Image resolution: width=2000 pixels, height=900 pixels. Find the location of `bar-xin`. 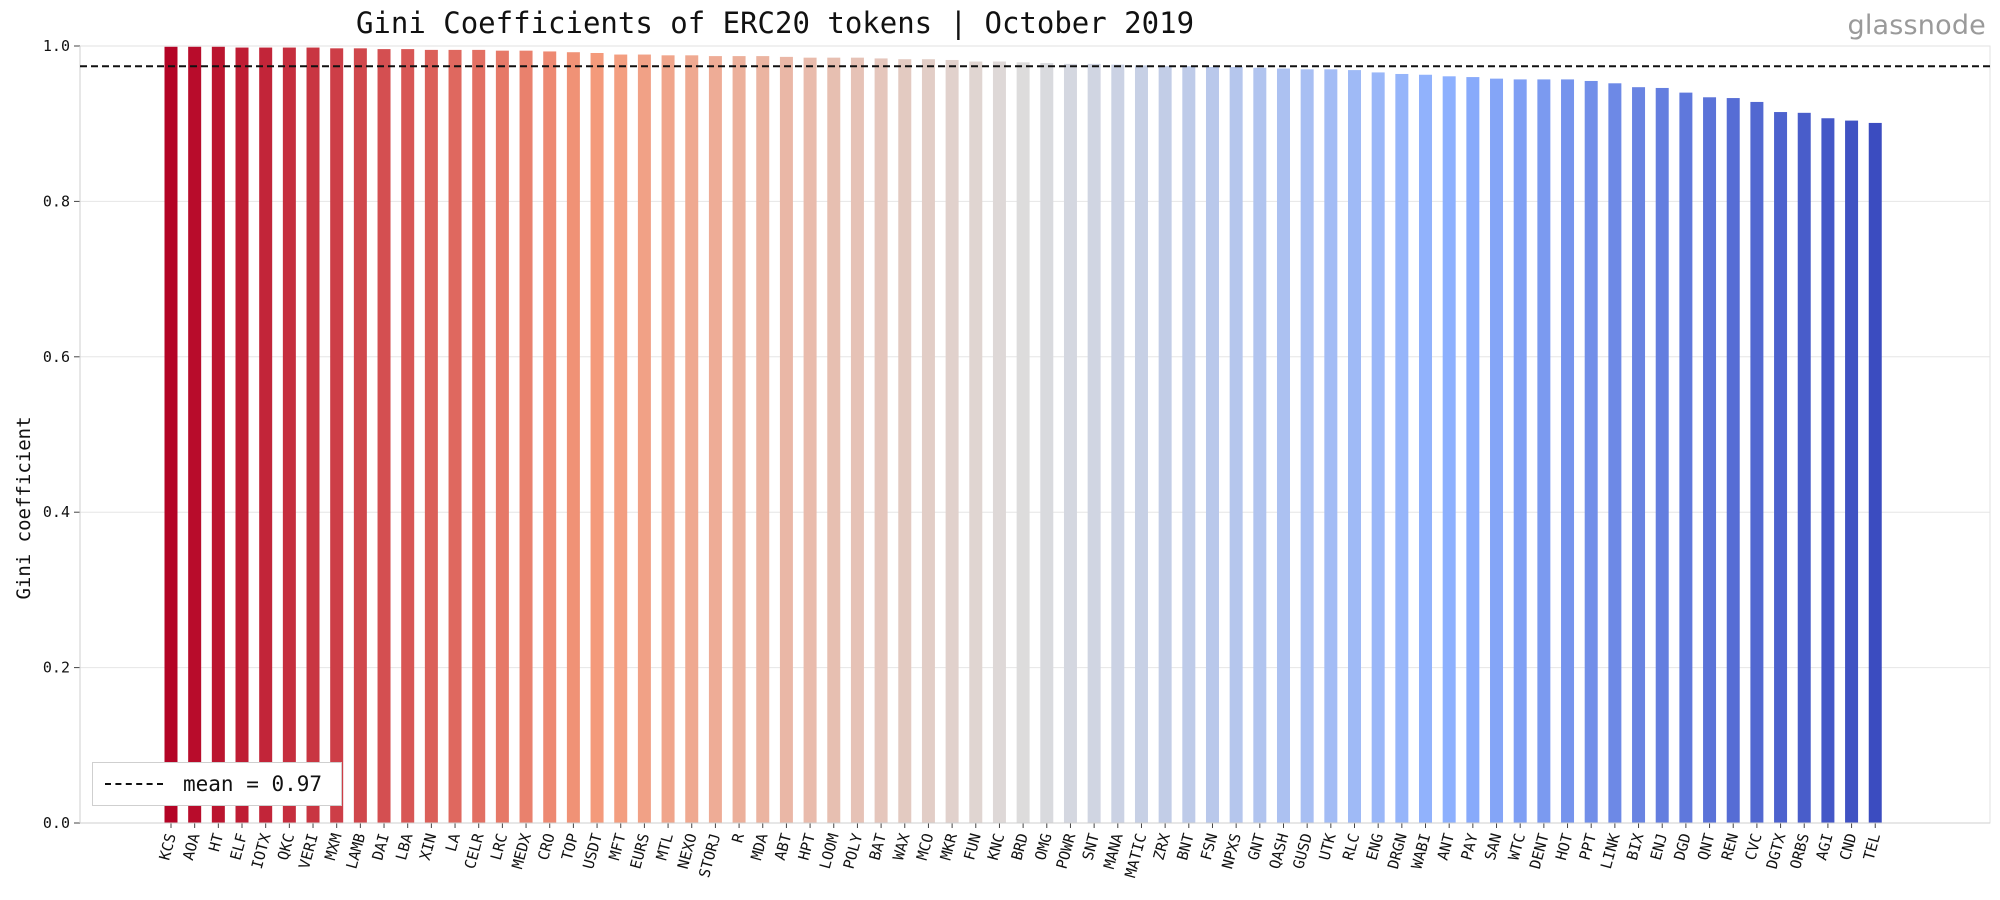

bar-xin is located at coordinates (431, 436).